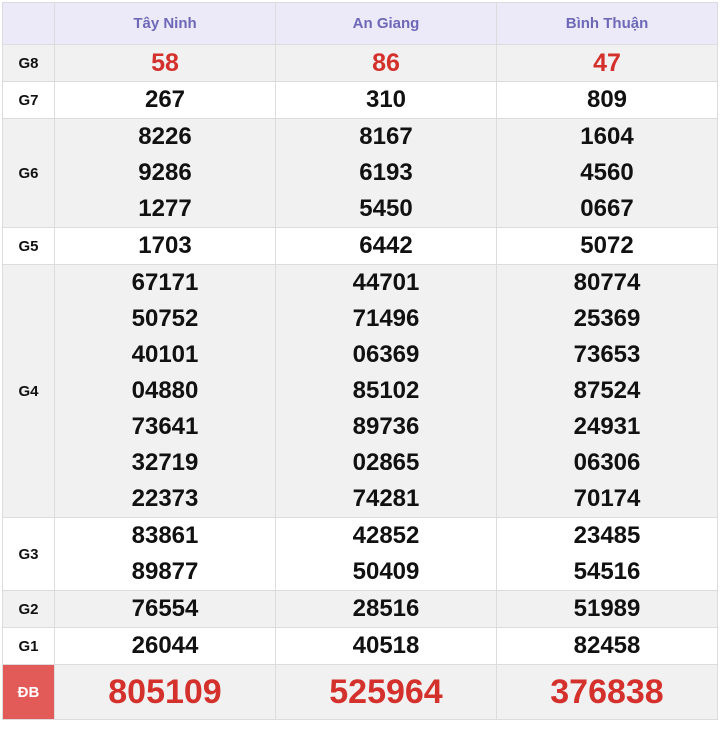  I want to click on prize-number: 805109, so click(165, 692).